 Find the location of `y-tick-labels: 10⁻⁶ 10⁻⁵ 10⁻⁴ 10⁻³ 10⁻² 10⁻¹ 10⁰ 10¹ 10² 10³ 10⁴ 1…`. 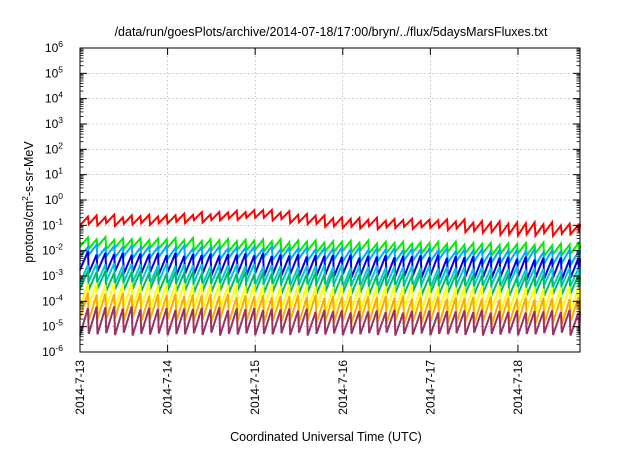

y-tick-labels: 10⁻⁶ 10⁻⁵ 10⁻⁴ 10⁻³ 10⁻² 10⁻¹ 10⁰ 10¹ 10² 10³ 10⁴ 1… is located at coordinates (52, 199).